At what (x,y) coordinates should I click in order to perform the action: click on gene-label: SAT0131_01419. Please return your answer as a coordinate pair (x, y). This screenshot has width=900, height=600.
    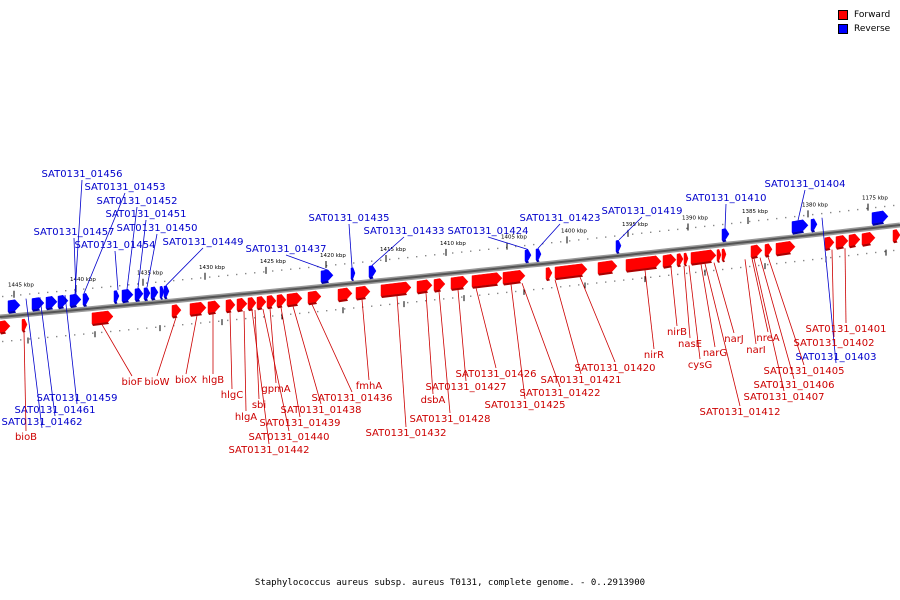
    Looking at the image, I should click on (642, 211).